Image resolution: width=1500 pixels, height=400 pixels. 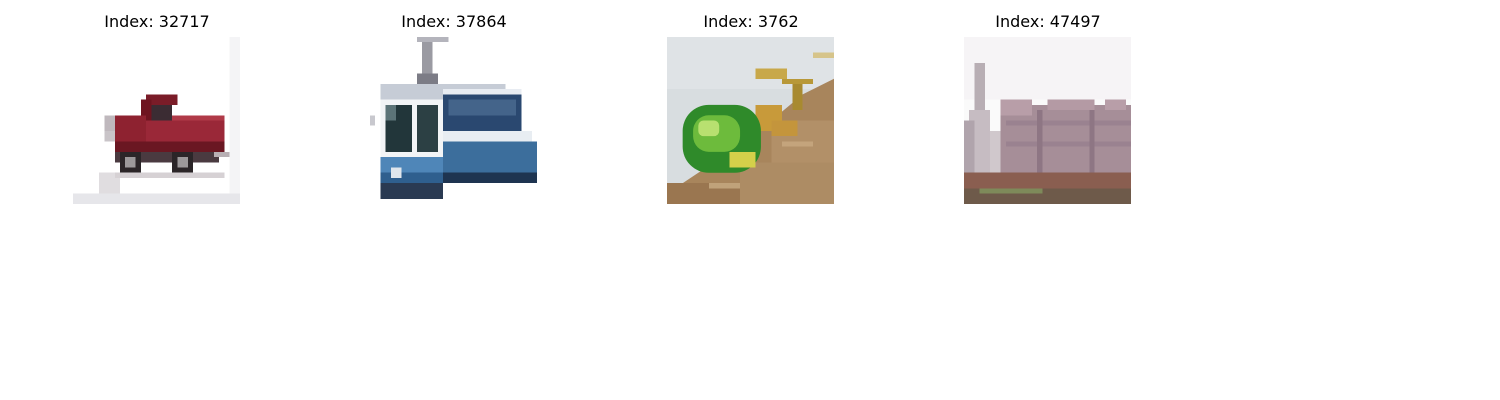 I want to click on building-image, so click(x=1047, y=120).